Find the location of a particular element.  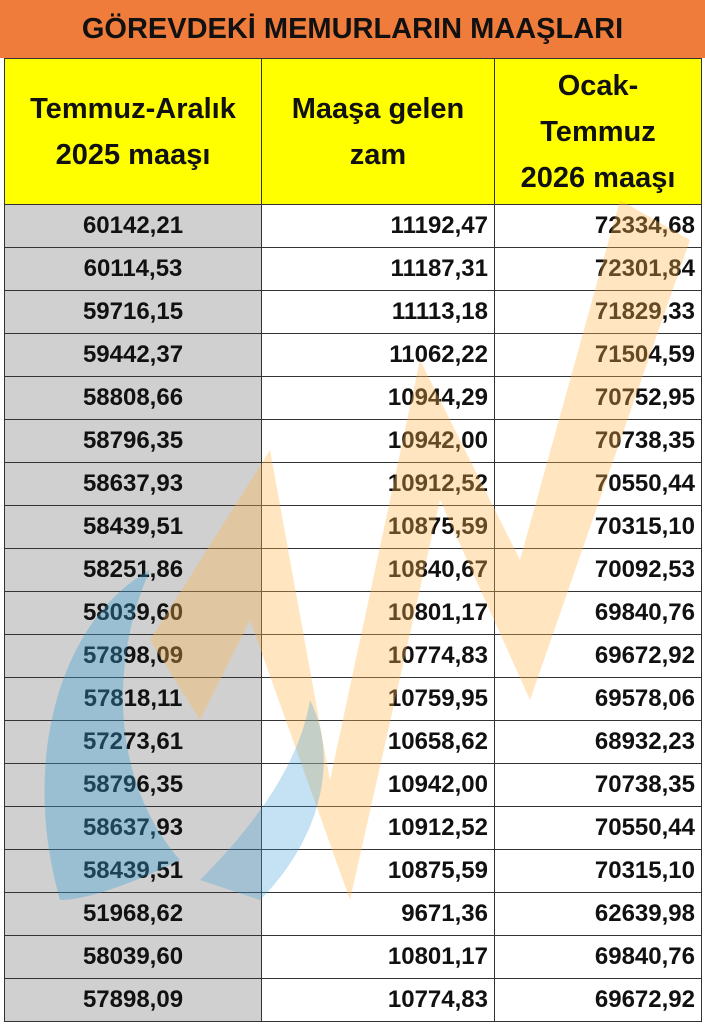

table-cell: 11062,22 is located at coordinates (378, 355).